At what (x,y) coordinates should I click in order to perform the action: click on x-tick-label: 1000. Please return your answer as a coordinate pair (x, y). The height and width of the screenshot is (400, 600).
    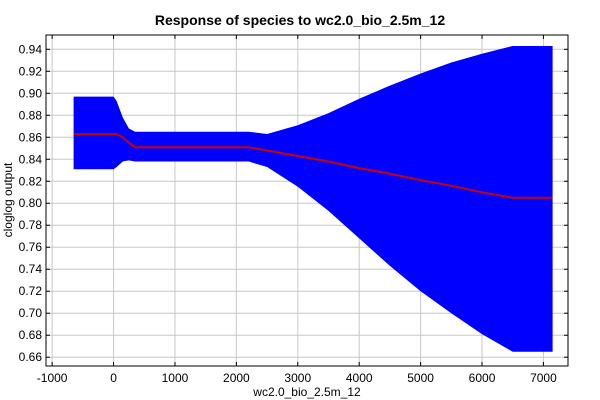
    Looking at the image, I should click on (175, 378).